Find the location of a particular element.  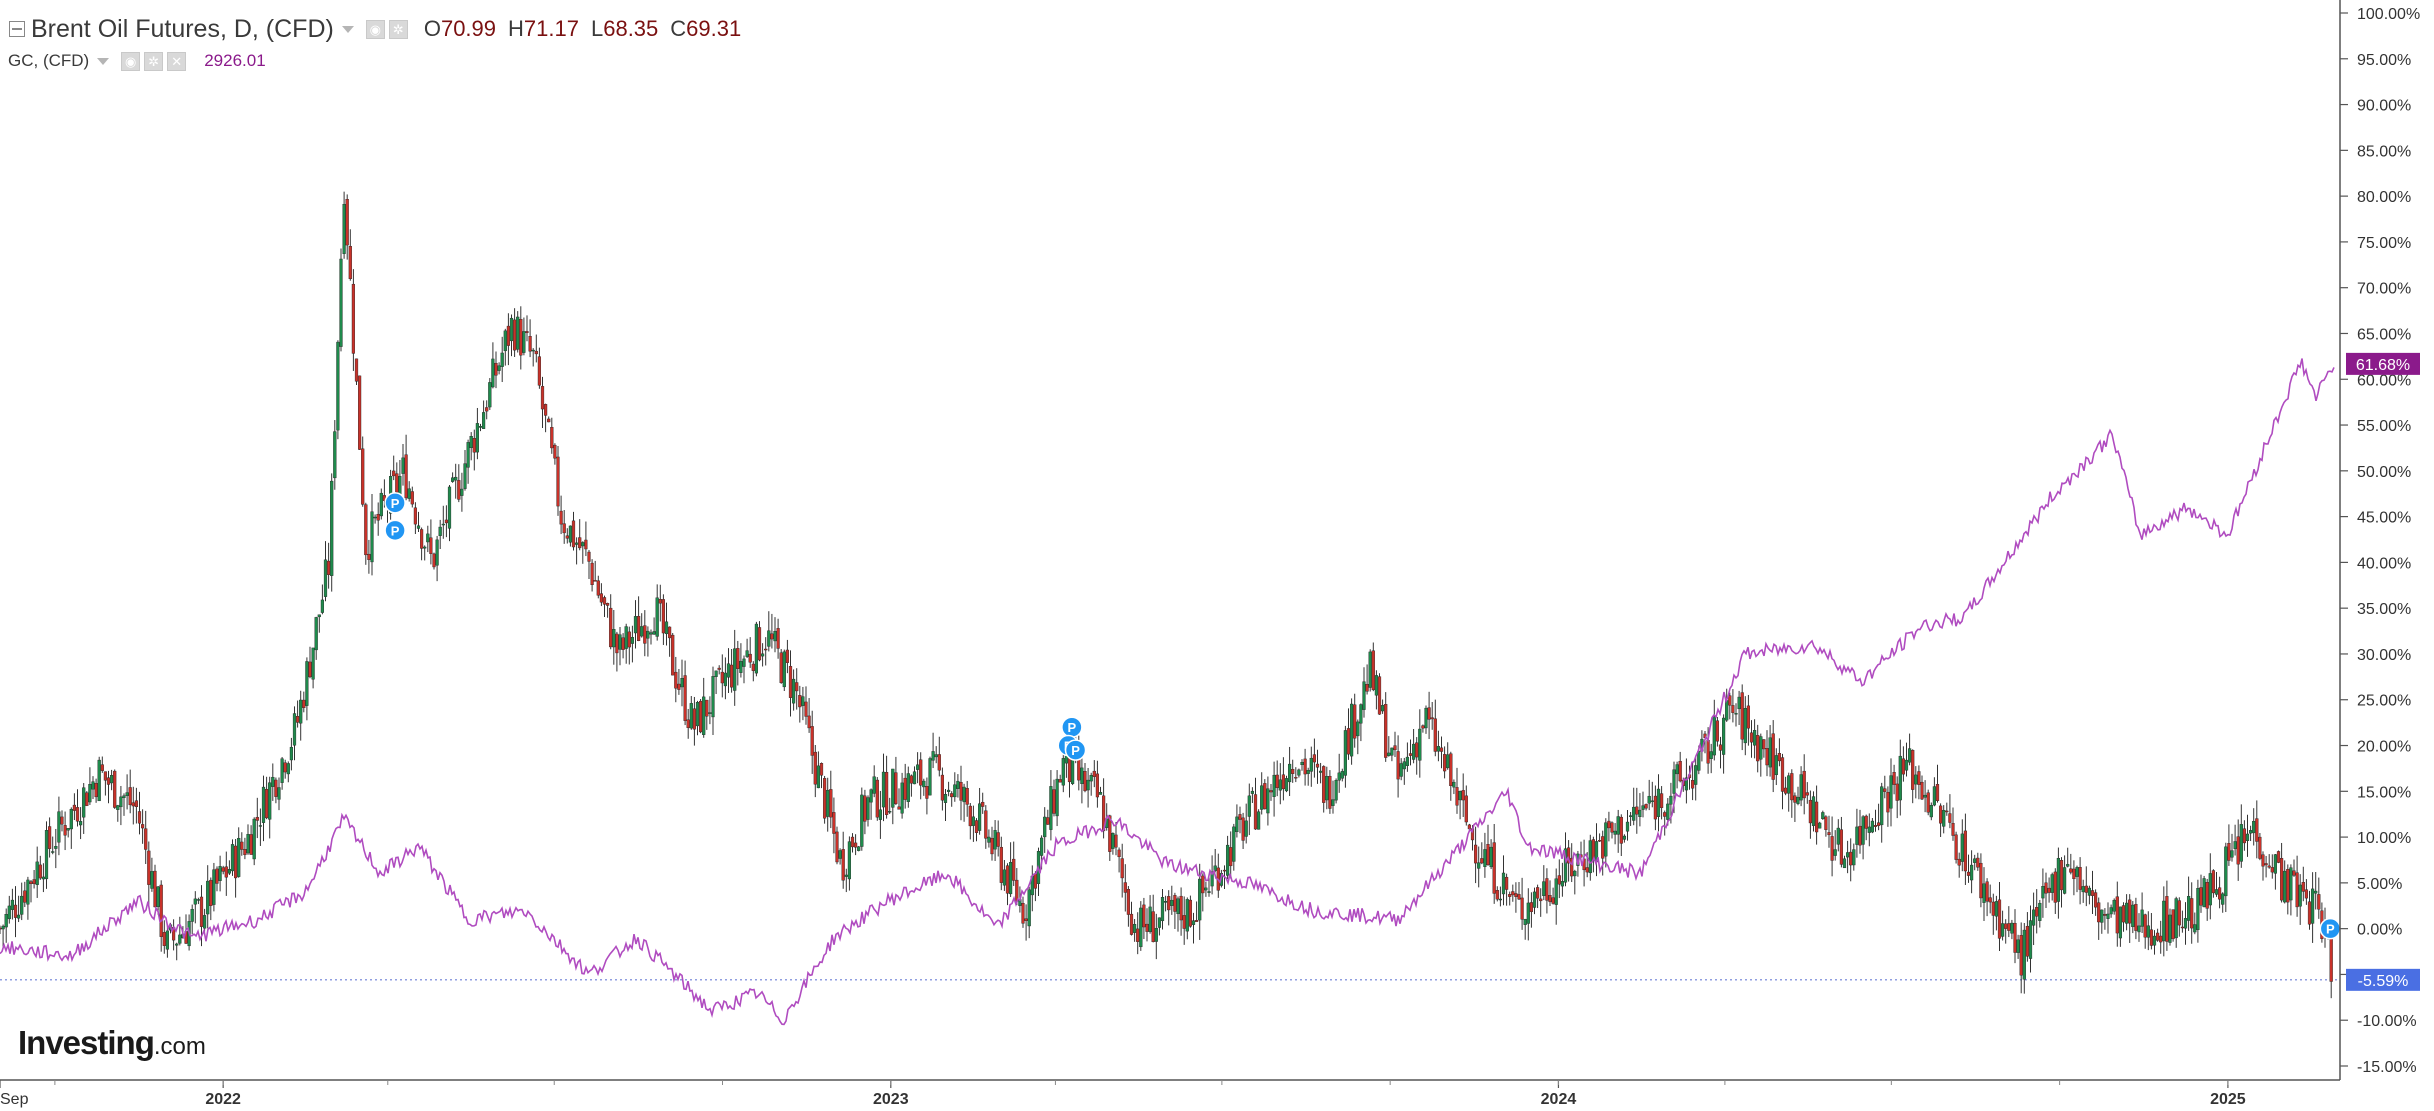

gear-icon: ✲ is located at coordinates (398, 29).